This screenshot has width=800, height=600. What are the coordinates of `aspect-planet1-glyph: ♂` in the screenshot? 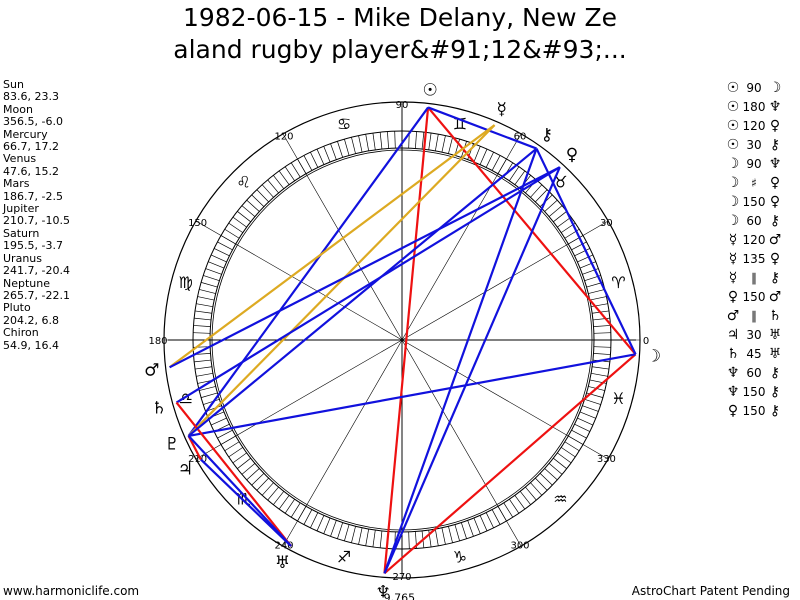 It's located at (733, 316).